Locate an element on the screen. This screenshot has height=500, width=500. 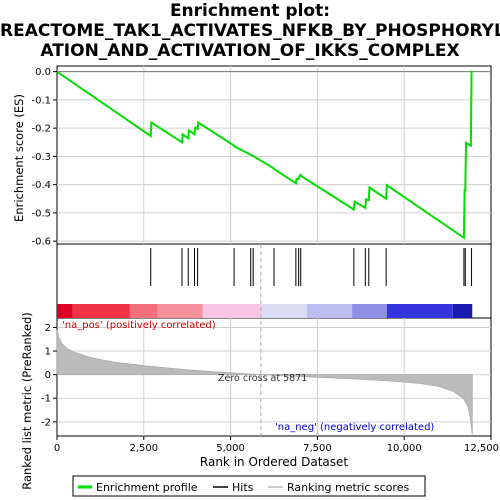
metric-tick-label: 0 is located at coordinates (48, 375).